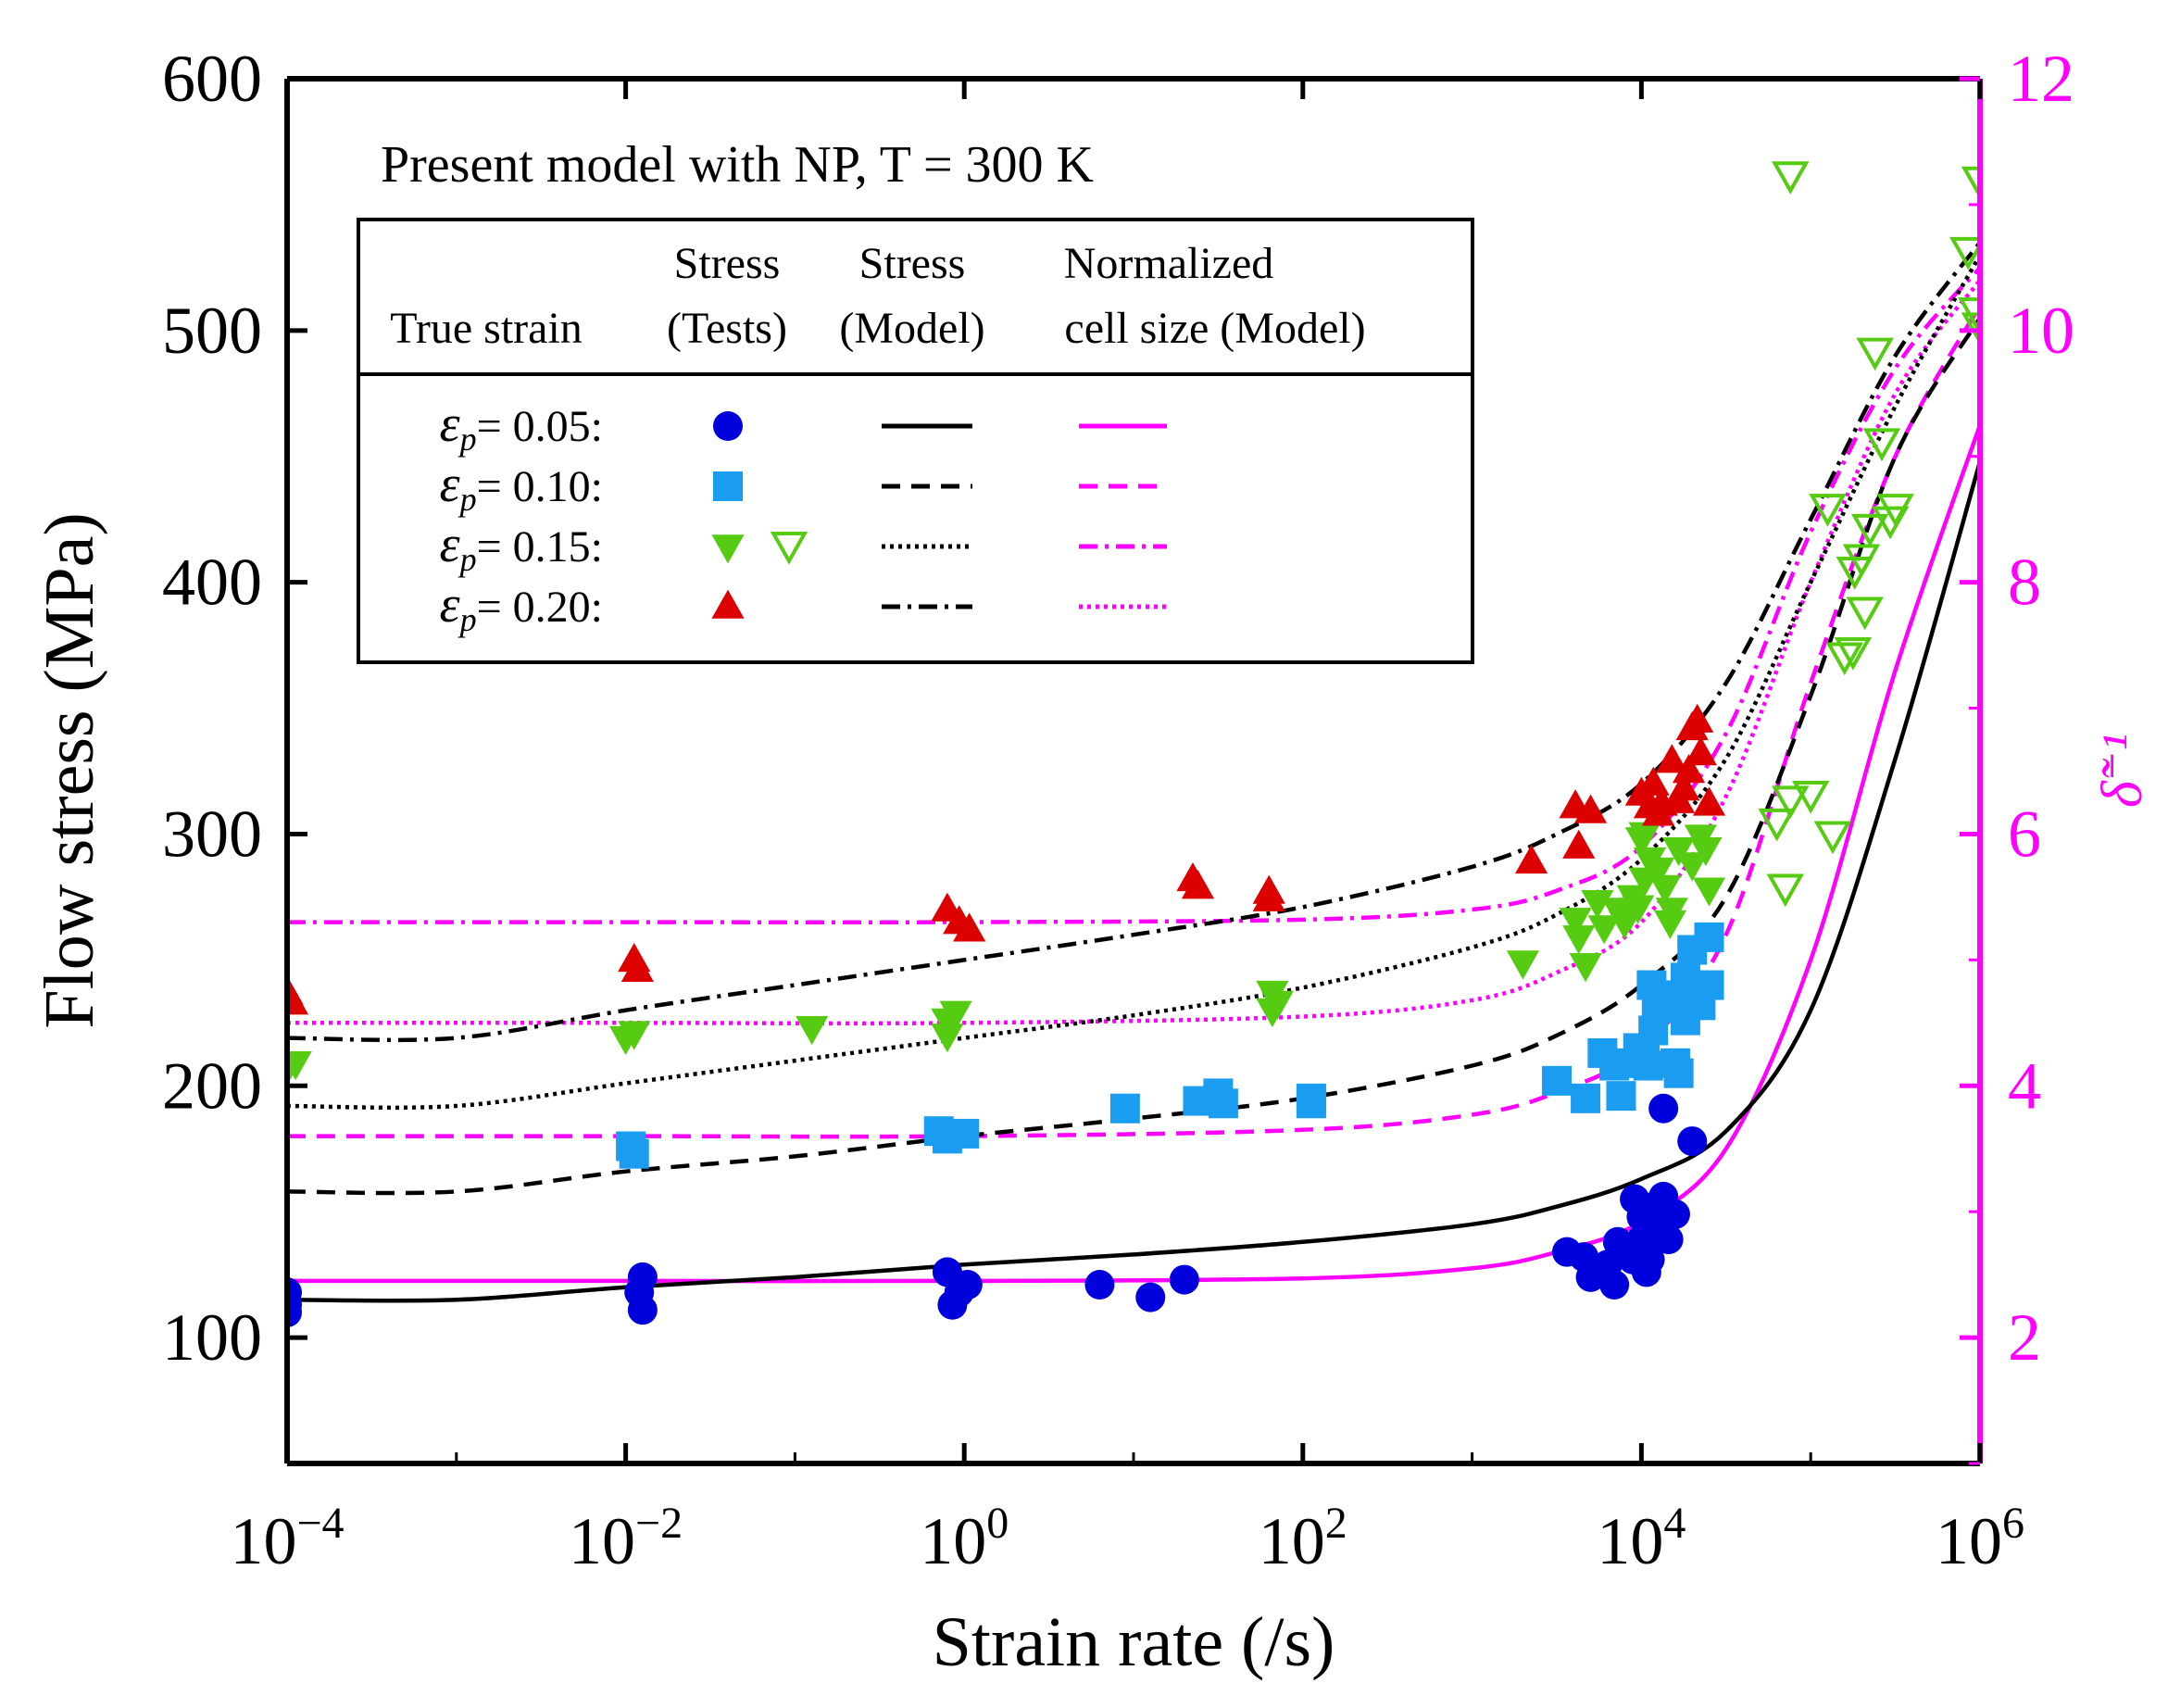  Describe the element at coordinates (2024, 583) in the screenshot. I see `y2-tick-label-3: 8` at that location.